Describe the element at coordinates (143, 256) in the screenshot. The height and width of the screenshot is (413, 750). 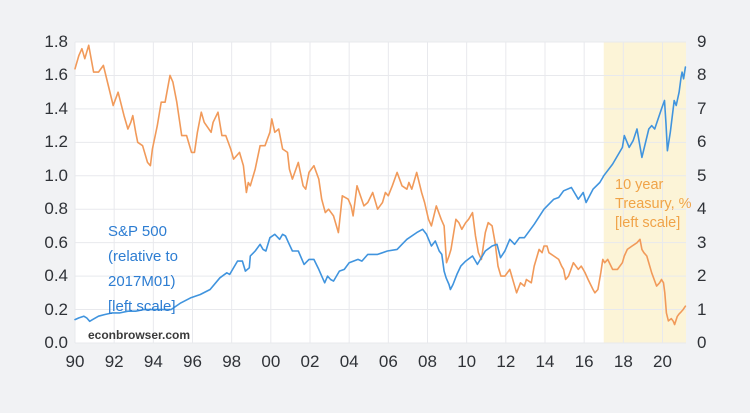
I see `sp500-annotation-line: (relative to` at that location.